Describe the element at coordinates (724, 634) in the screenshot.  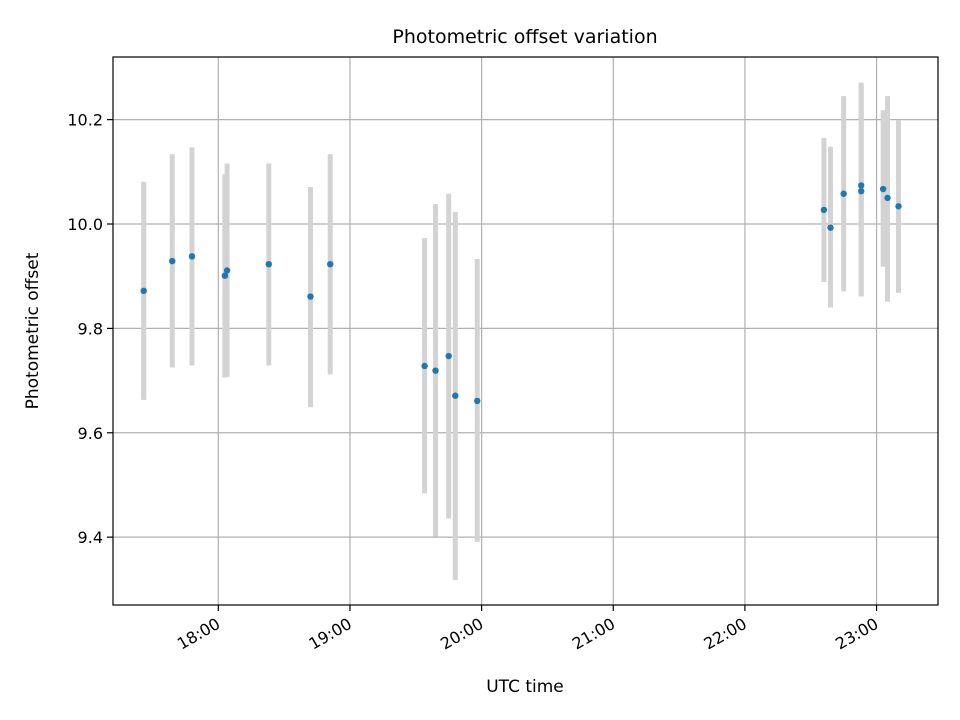
I see `x-tick-label: 22:00` at that location.